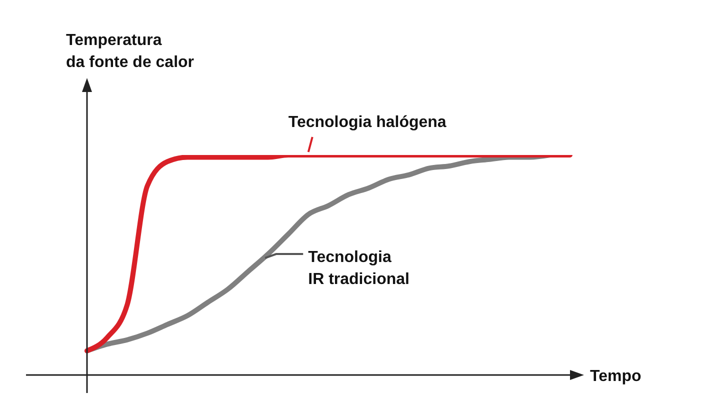 Image resolution: width=701 pixels, height=401 pixels. Describe the element at coordinates (359, 268) in the screenshot. I see `series-label: Tecnologia IR tradicional` at that location.